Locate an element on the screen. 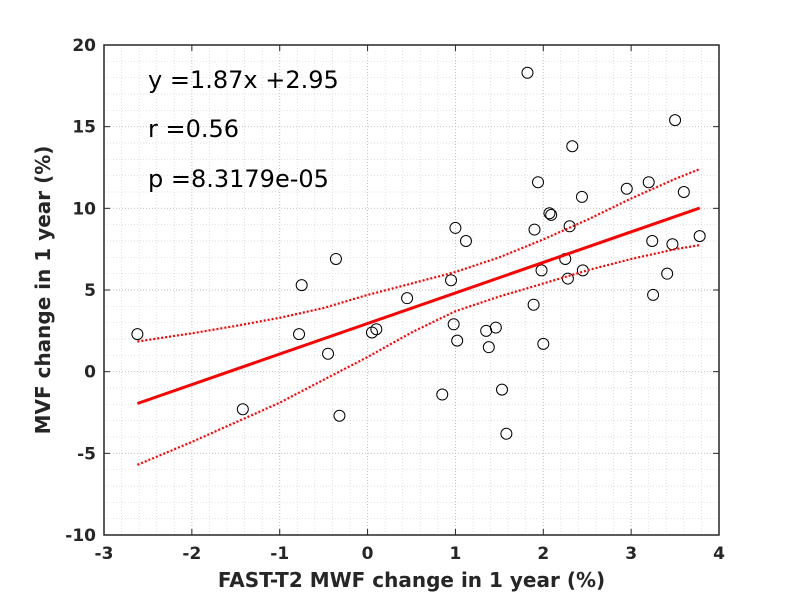 The width and height of the screenshot is (800, 600). x-tick-label: 2 is located at coordinates (543, 554).